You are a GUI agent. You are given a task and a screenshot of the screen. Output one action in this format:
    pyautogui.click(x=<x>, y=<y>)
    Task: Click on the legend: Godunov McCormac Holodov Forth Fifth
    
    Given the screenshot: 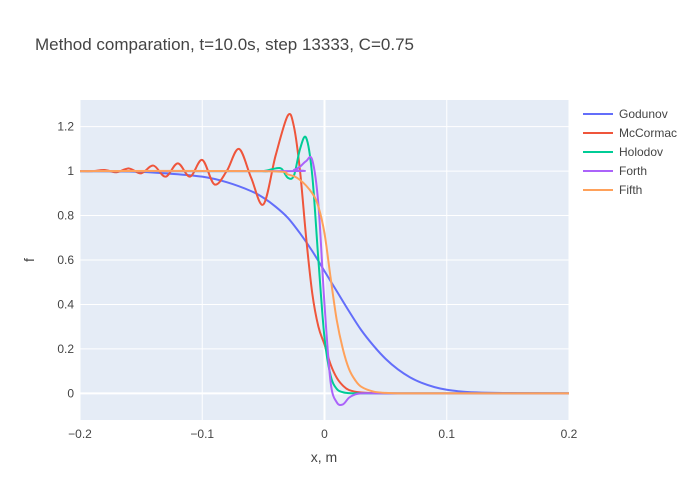 What is the action you would take?
    pyautogui.click(x=630, y=152)
    